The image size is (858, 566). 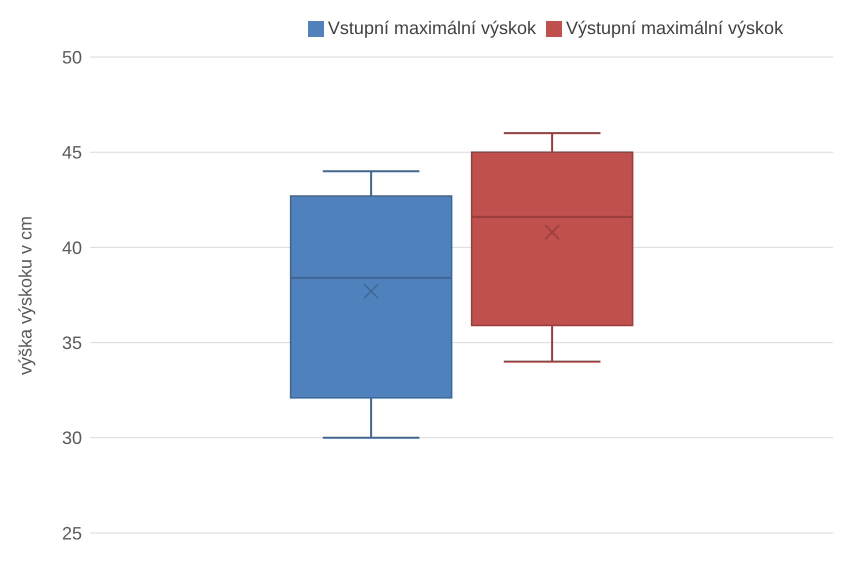 What do you see at coordinates (72, 342) in the screenshot?
I see `y-tick-label: 35` at bounding box center [72, 342].